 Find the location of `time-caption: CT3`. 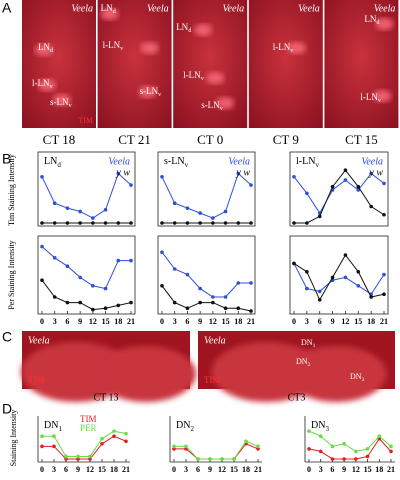

time-caption: CT3 is located at coordinates (297, 397).